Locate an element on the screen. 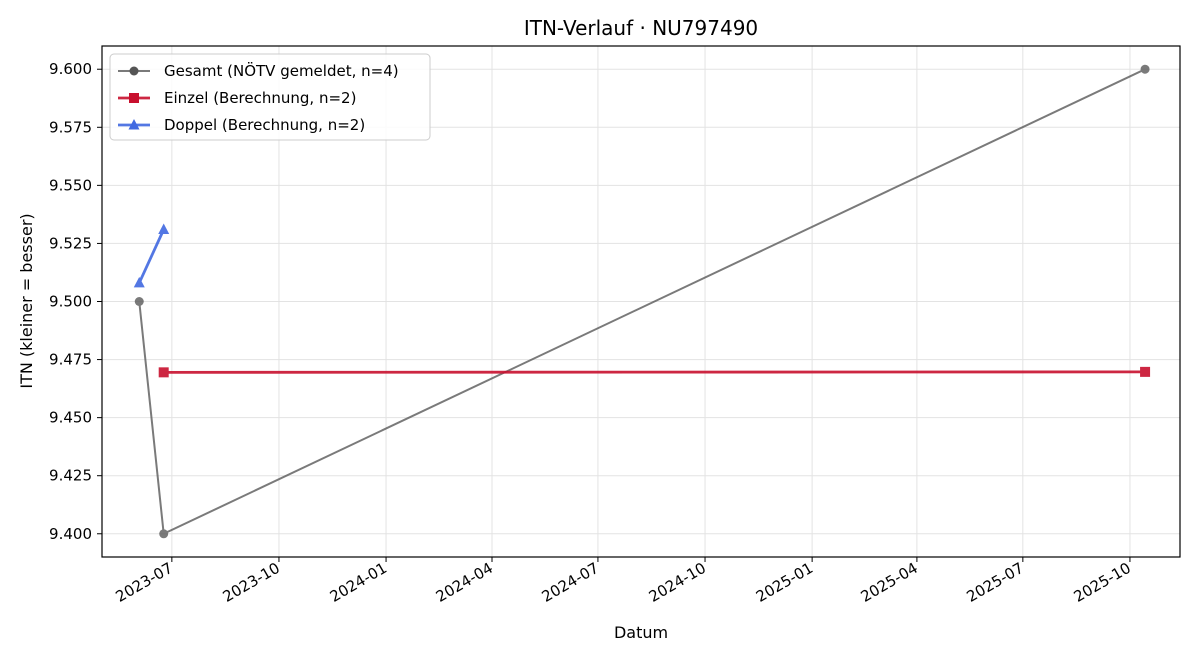 This screenshot has height=660, width=1200. legend-item: Einzel (Berechnung, n=2) is located at coordinates (237, 98).